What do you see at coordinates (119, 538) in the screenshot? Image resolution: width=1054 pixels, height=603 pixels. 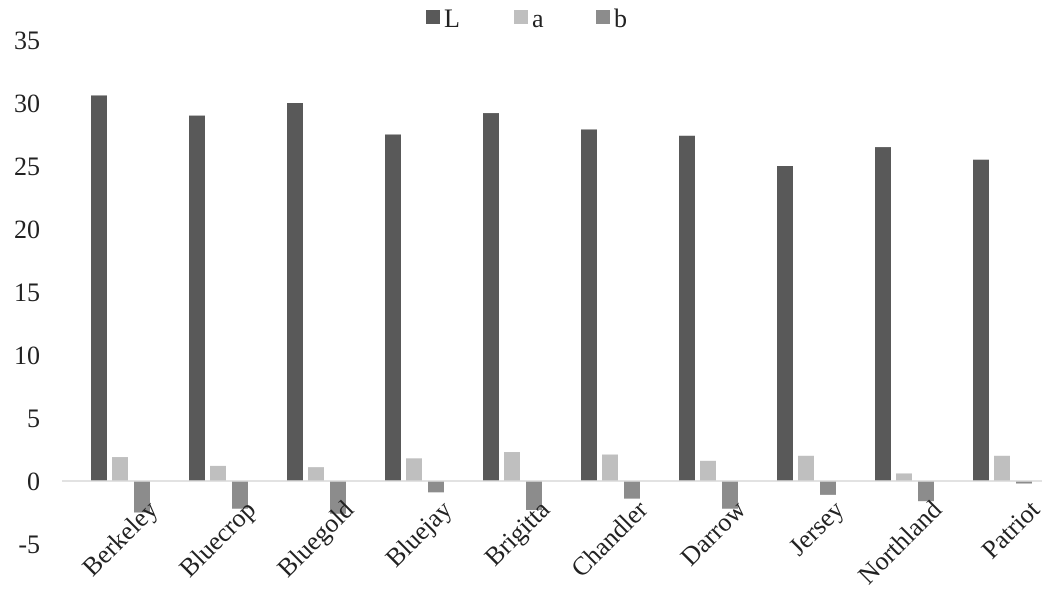 I see `x-tick-label-berkeley: Berkeley` at bounding box center [119, 538].